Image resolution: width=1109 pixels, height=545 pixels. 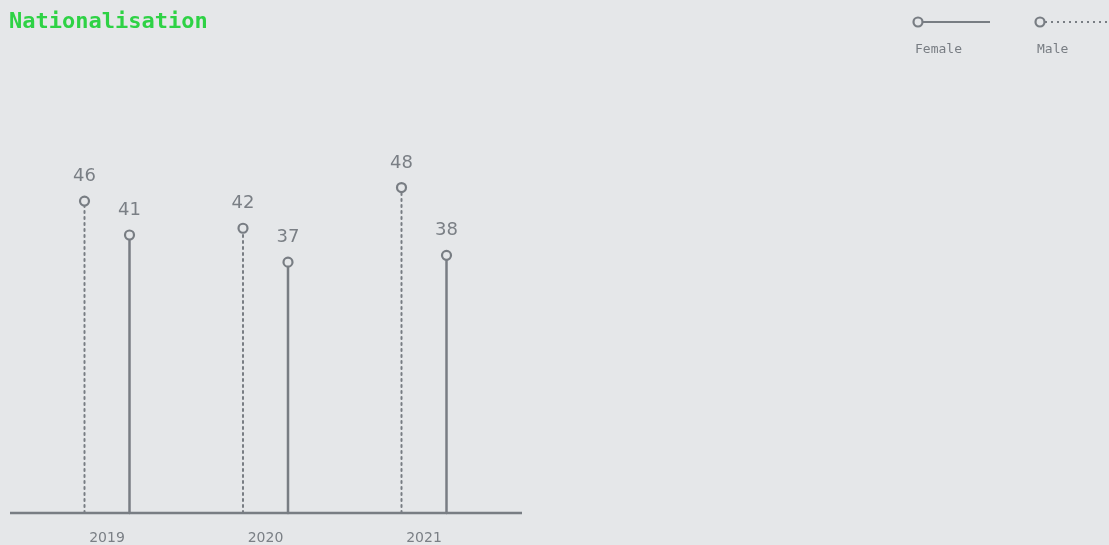 I want to click on data-label: 38, so click(x=446, y=229).